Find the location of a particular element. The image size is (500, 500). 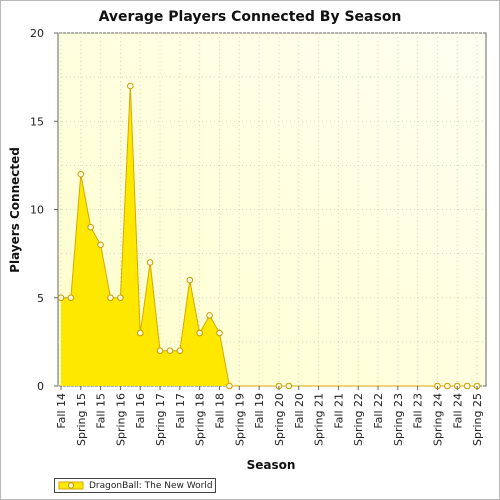

x-tick-label: Fall 15 is located at coordinates (101, 411).